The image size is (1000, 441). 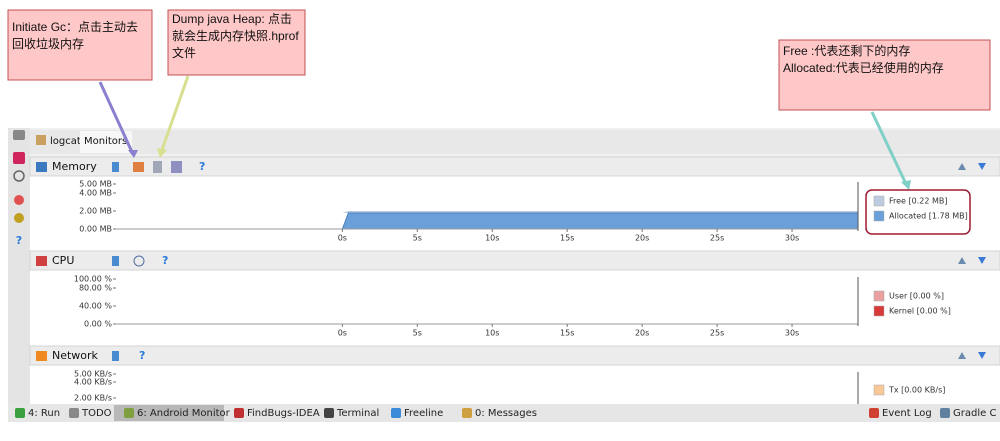 What do you see at coordinates (63, 260) in the screenshot?
I see `panel-title: CPU` at bounding box center [63, 260].